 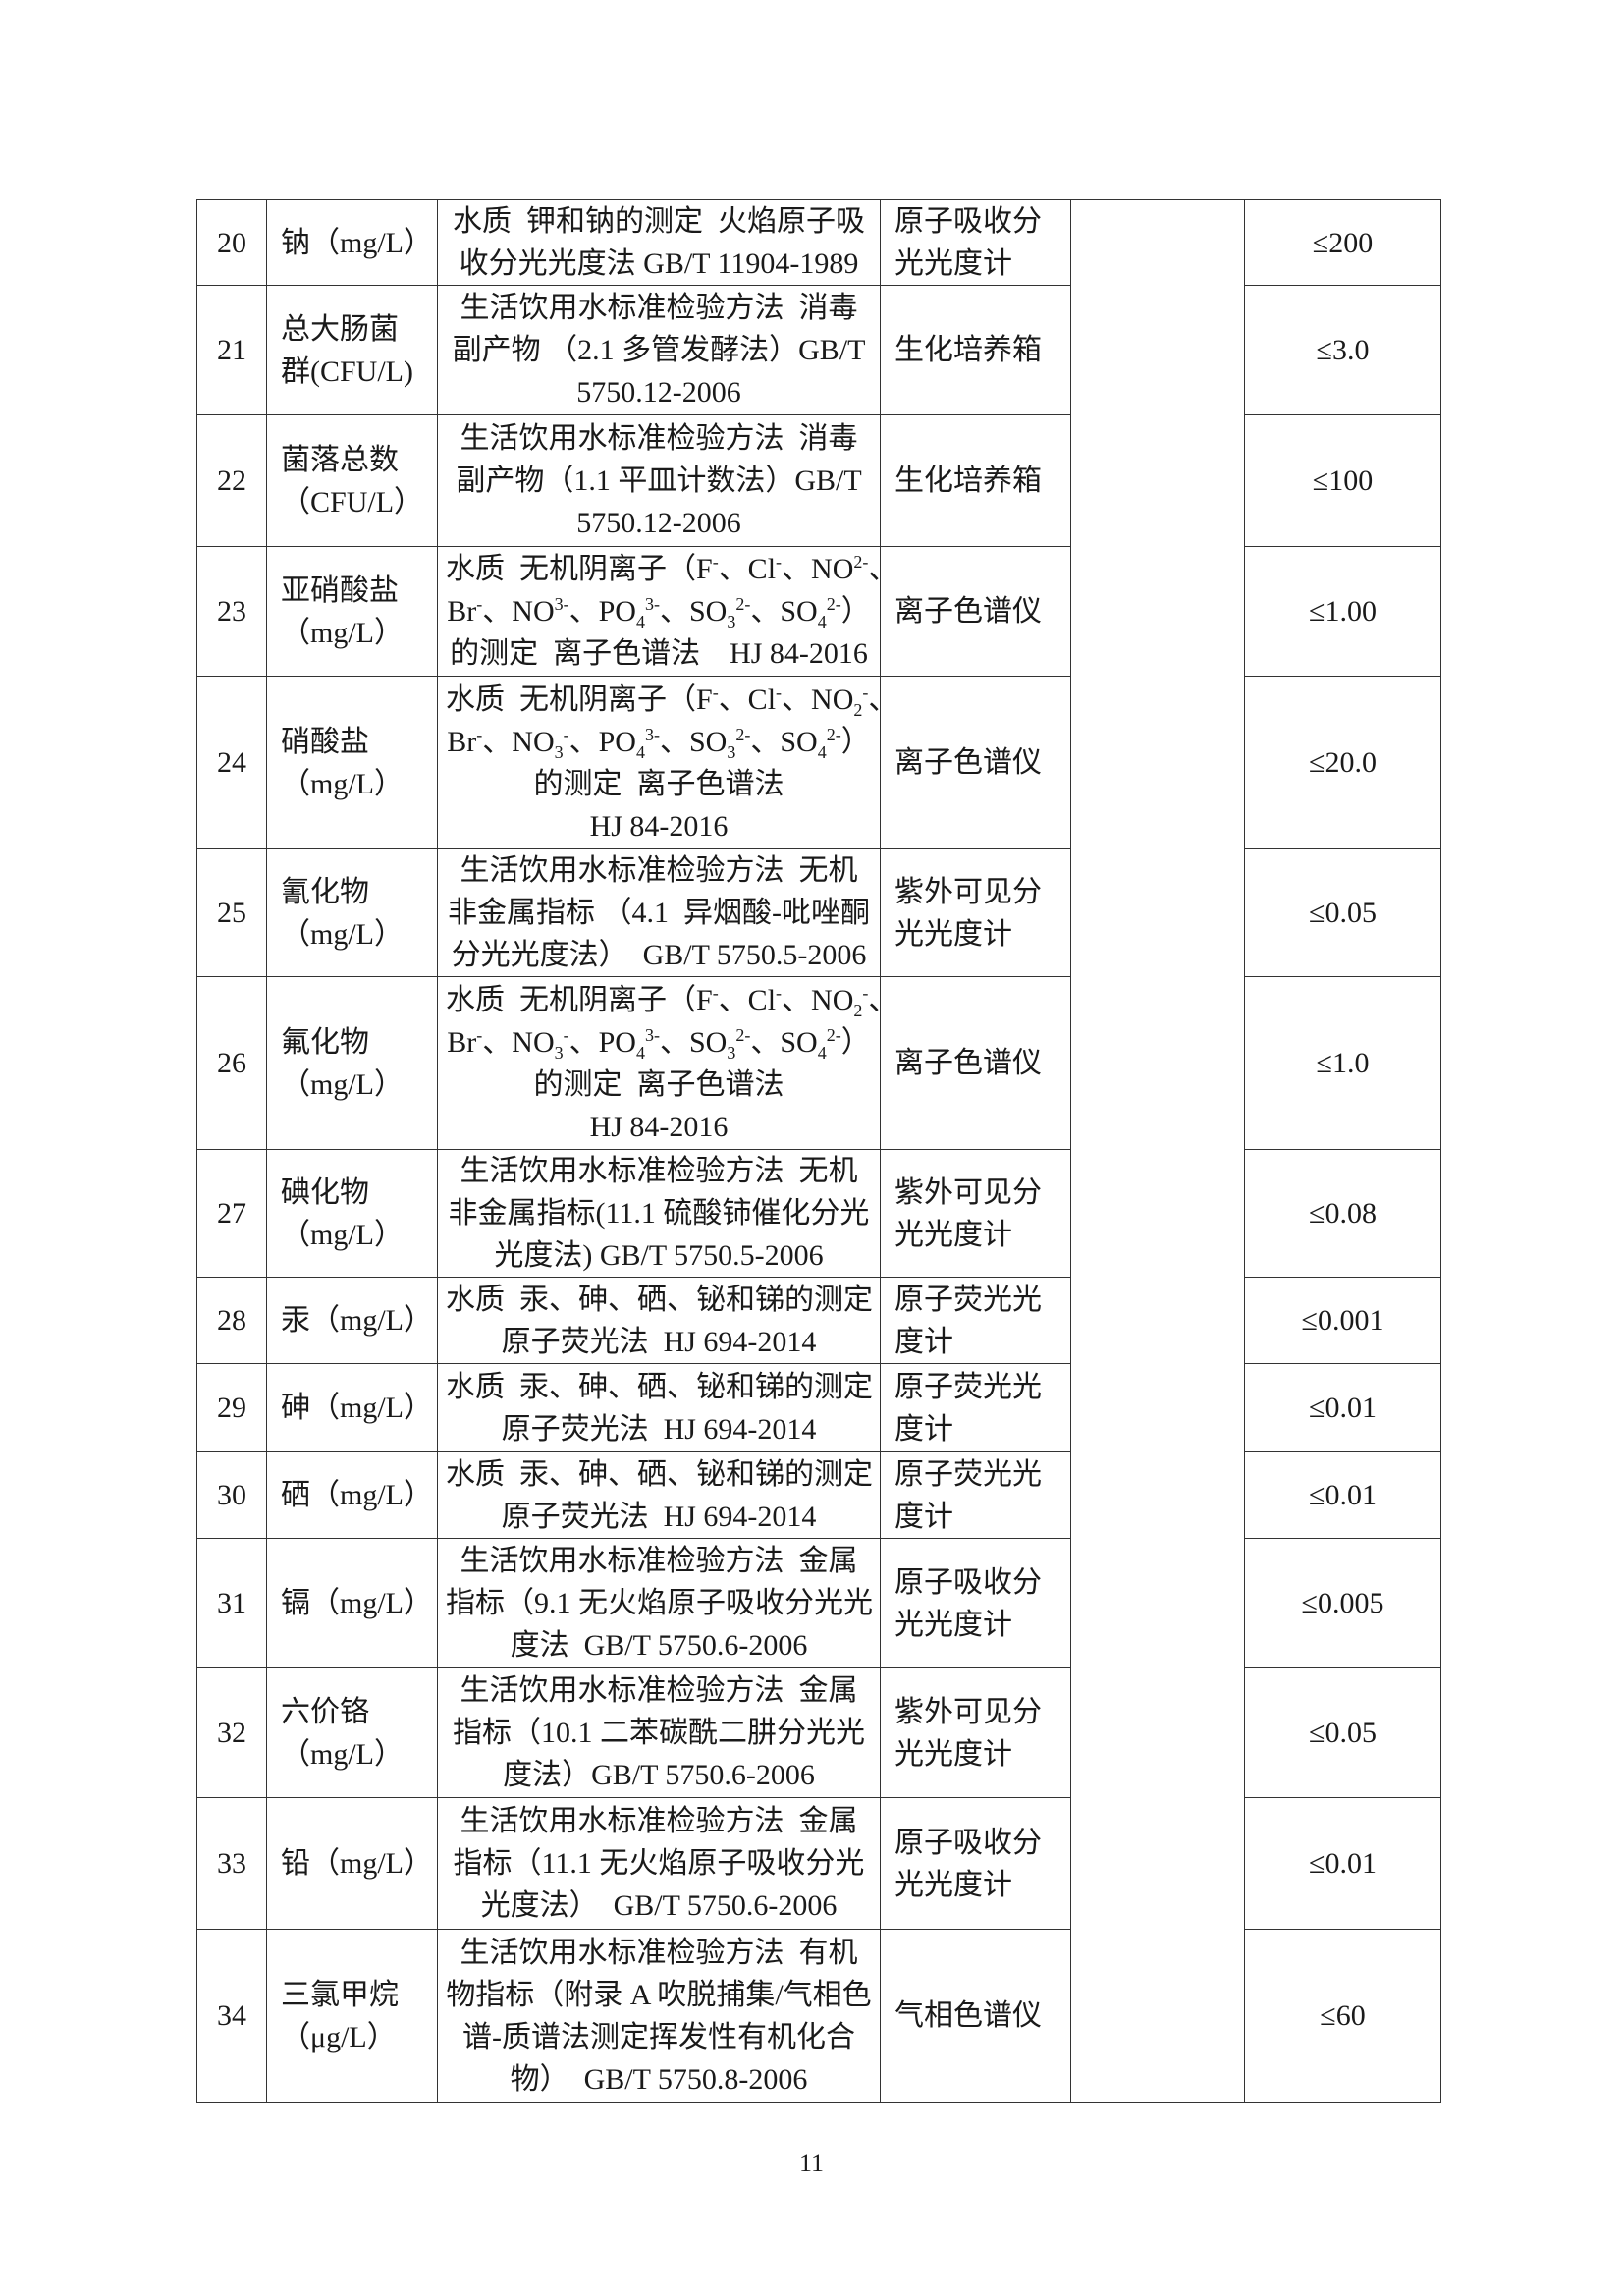 I want to click on item-name-line: 汞（mg/L）, so click(x=357, y=1320).